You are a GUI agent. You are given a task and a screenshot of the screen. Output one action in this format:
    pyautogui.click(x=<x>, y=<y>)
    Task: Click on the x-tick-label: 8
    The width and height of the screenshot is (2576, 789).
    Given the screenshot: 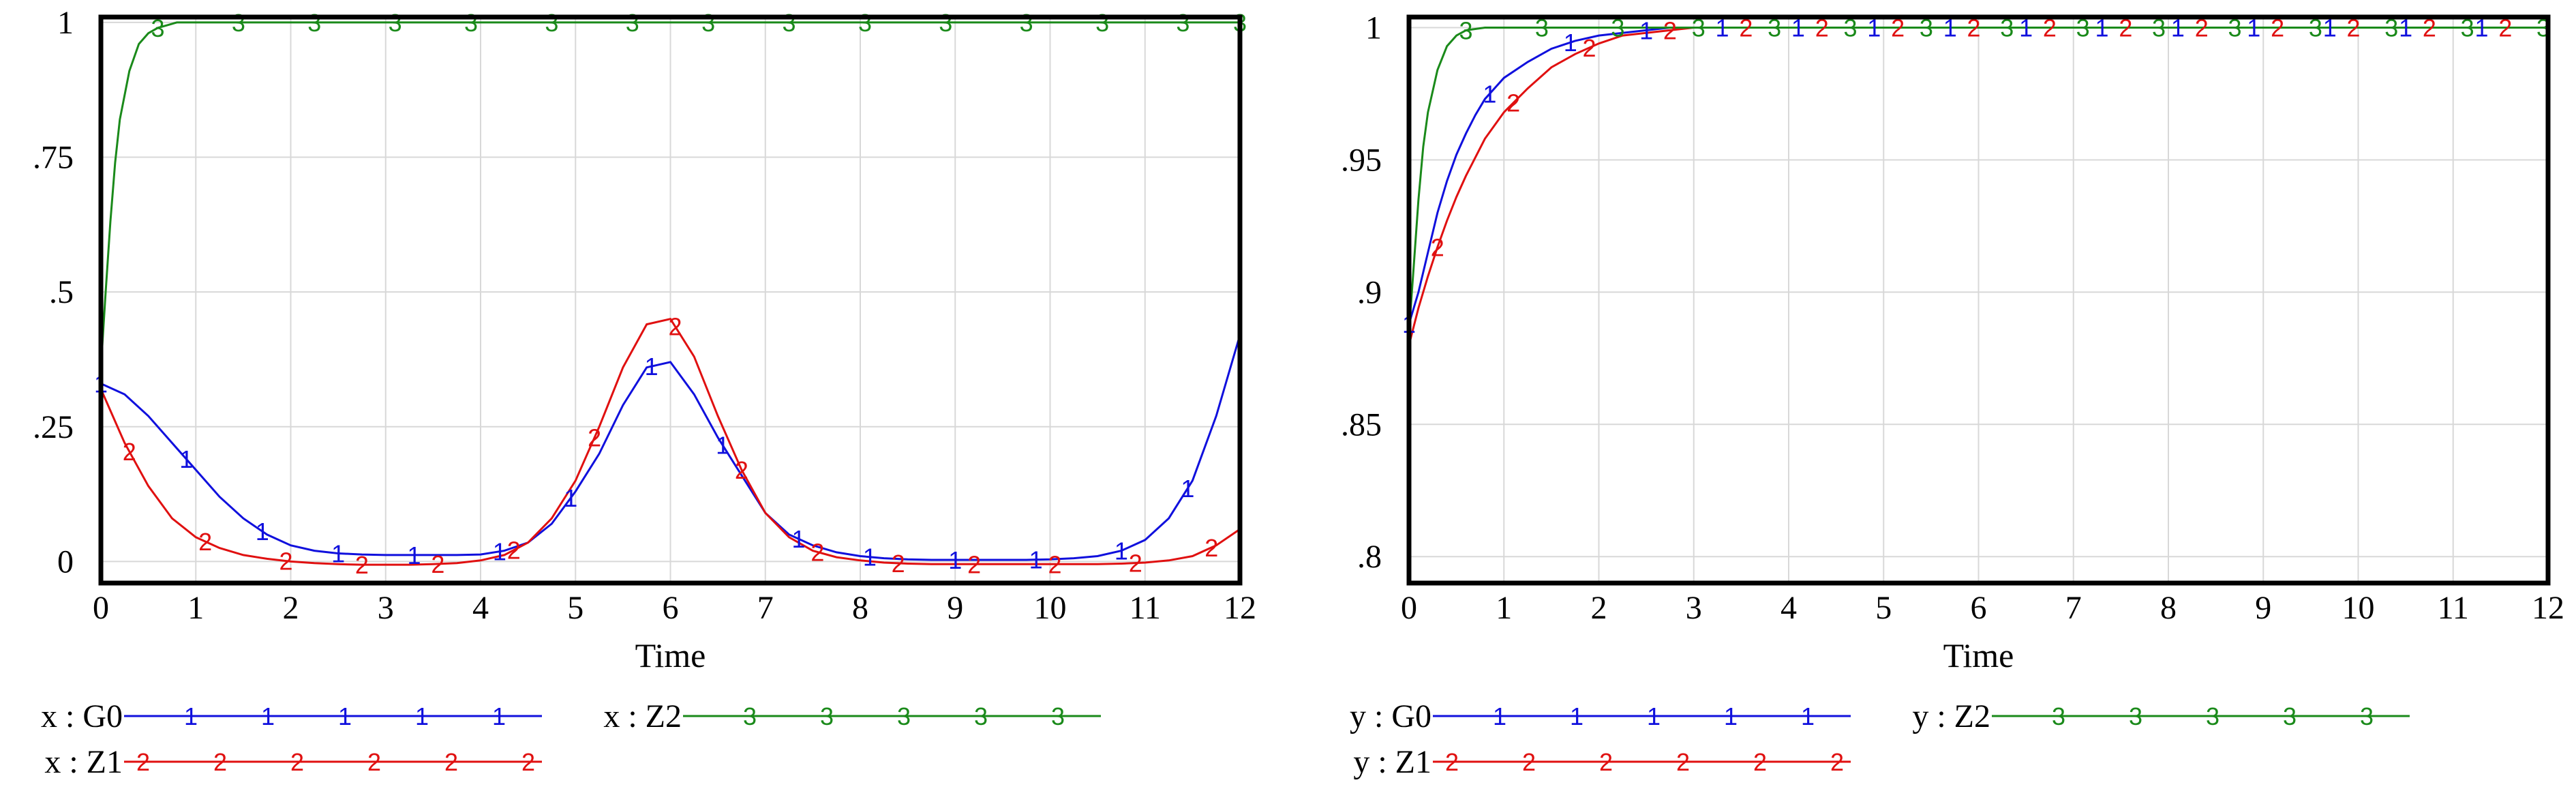 What is the action you would take?
    pyautogui.click(x=2168, y=608)
    